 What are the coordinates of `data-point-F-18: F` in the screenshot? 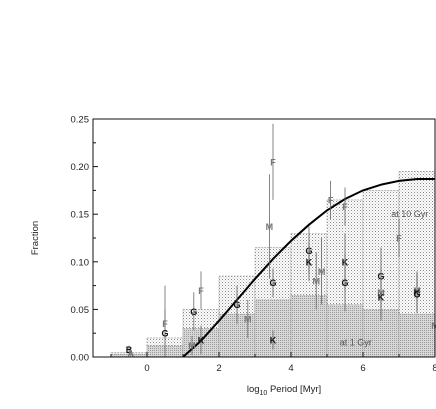 It's located at (331, 199).